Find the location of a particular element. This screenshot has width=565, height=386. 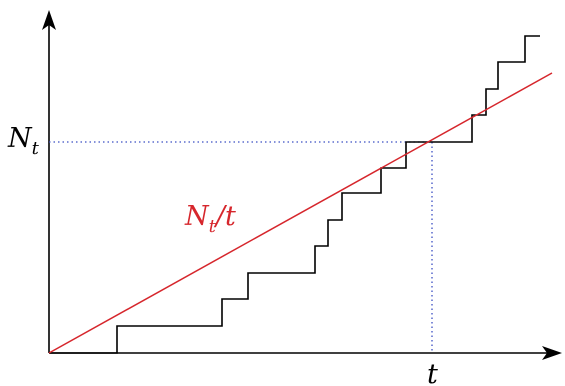

x-axis-arrow-icon is located at coordinates (552, 353).